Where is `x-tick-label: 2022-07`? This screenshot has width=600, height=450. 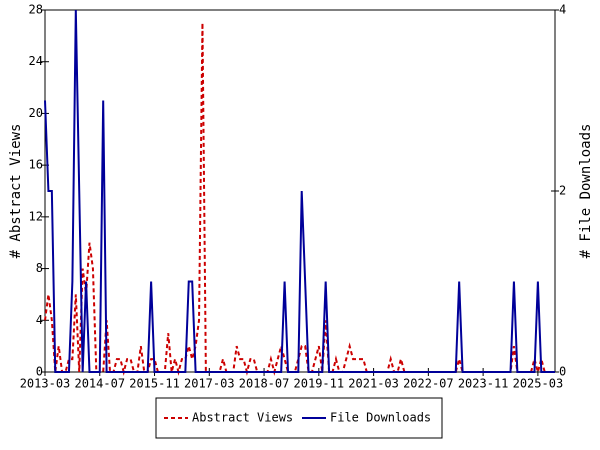 x-tick-label: 2022-07 is located at coordinates (428, 384).